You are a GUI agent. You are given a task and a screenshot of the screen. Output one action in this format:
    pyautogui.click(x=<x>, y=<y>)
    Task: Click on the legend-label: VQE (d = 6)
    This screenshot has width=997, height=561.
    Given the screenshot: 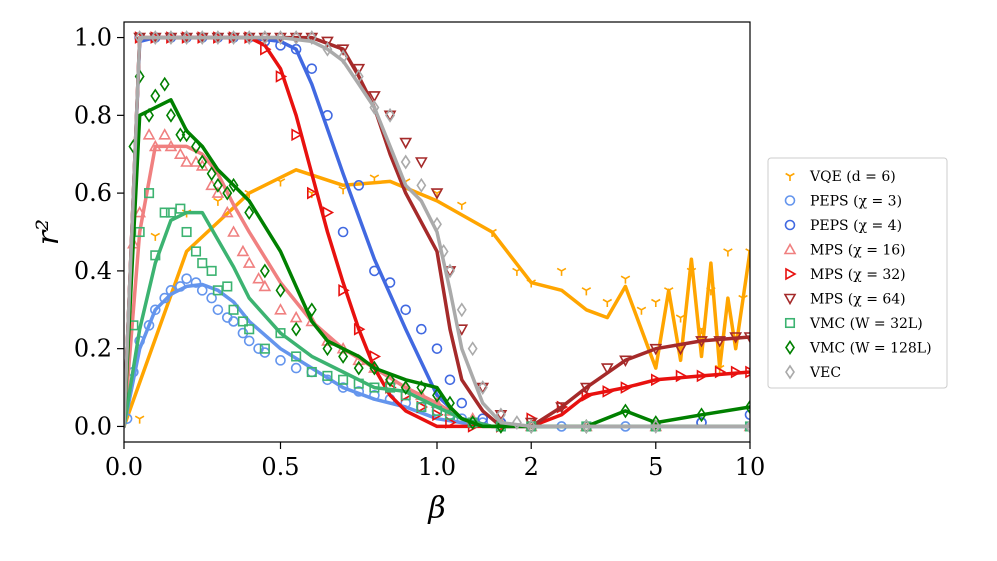 What is the action you would take?
    pyautogui.click(x=852, y=177)
    